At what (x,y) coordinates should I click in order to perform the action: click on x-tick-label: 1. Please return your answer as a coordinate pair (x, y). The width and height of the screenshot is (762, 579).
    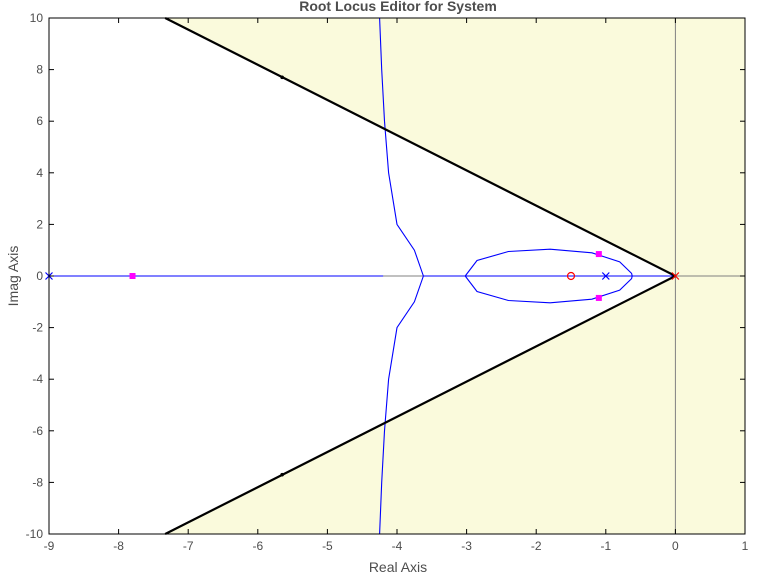
    Looking at the image, I should click on (745, 546).